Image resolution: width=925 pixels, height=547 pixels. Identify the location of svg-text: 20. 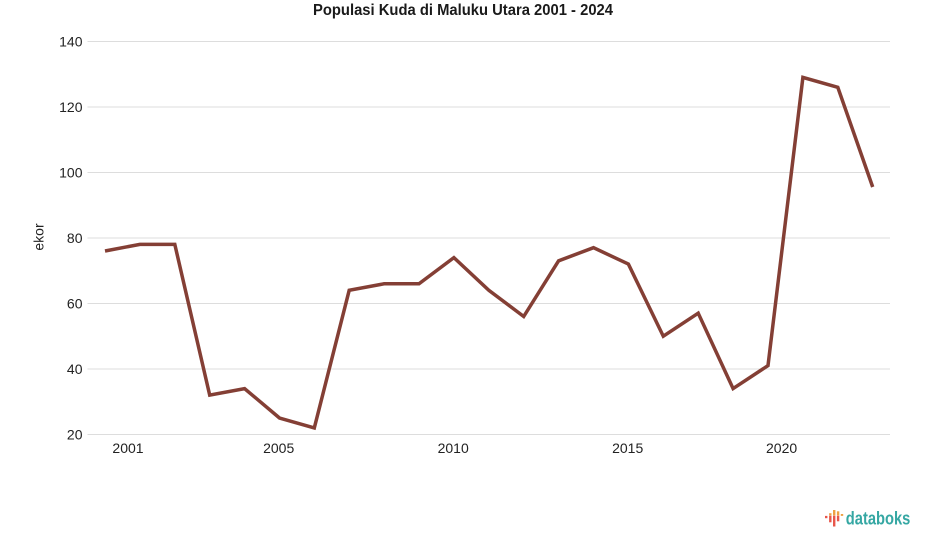
(75, 434).